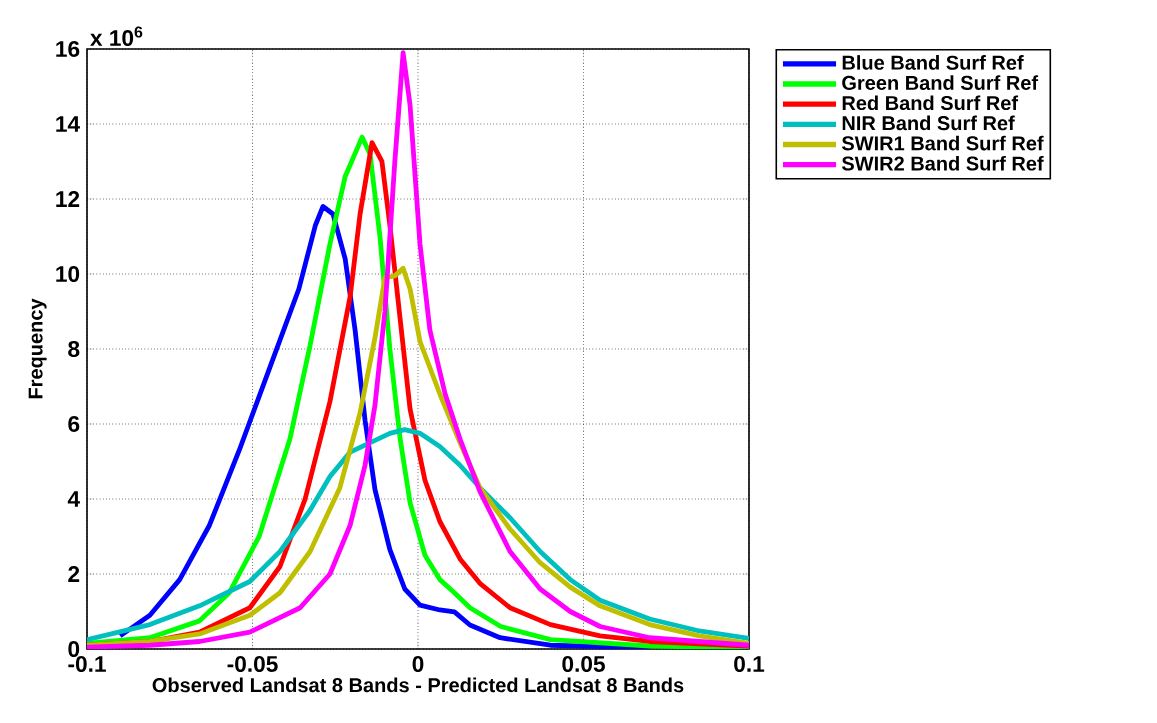 This screenshot has height=723, width=1157. I want to click on y-tick-label: 8, so click(74, 349).